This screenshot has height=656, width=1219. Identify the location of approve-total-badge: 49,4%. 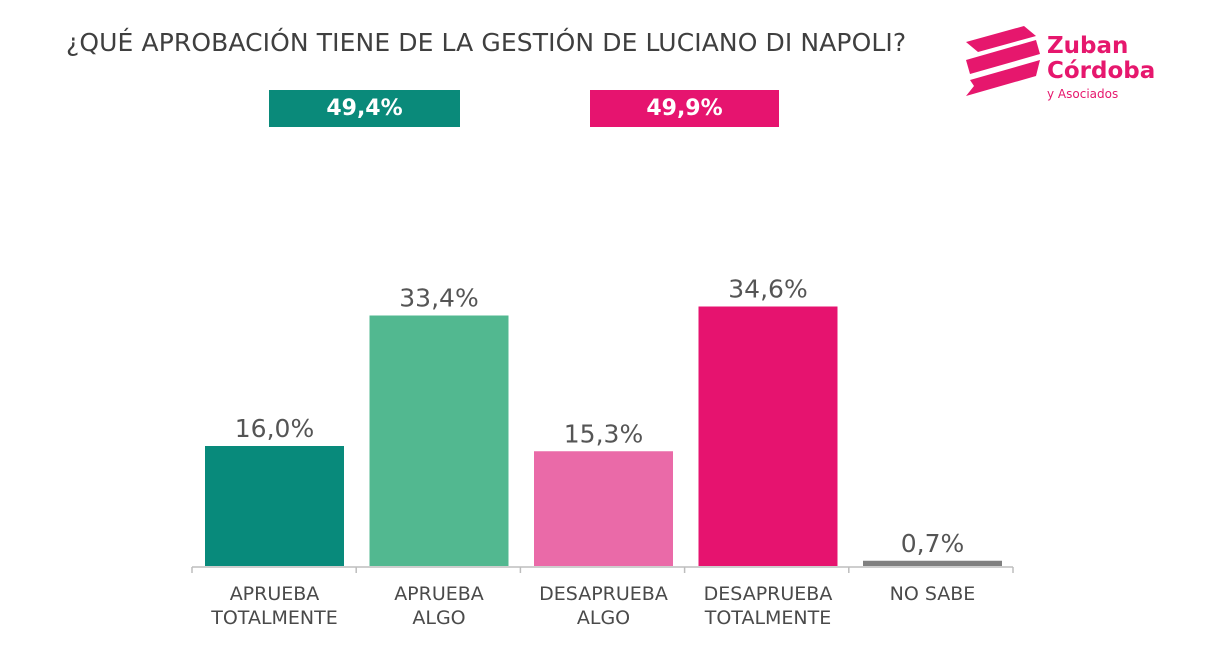
(364, 108).